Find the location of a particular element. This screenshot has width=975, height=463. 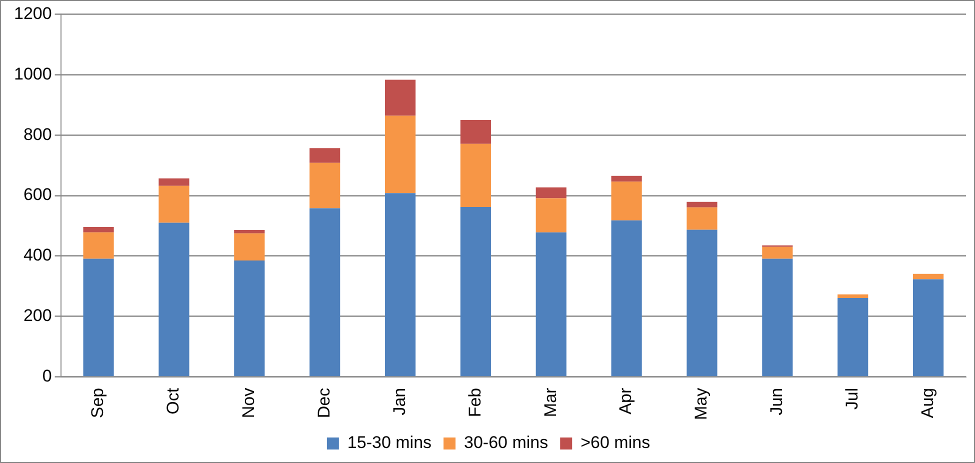

x-tick-label: Feb is located at coordinates (474, 403).